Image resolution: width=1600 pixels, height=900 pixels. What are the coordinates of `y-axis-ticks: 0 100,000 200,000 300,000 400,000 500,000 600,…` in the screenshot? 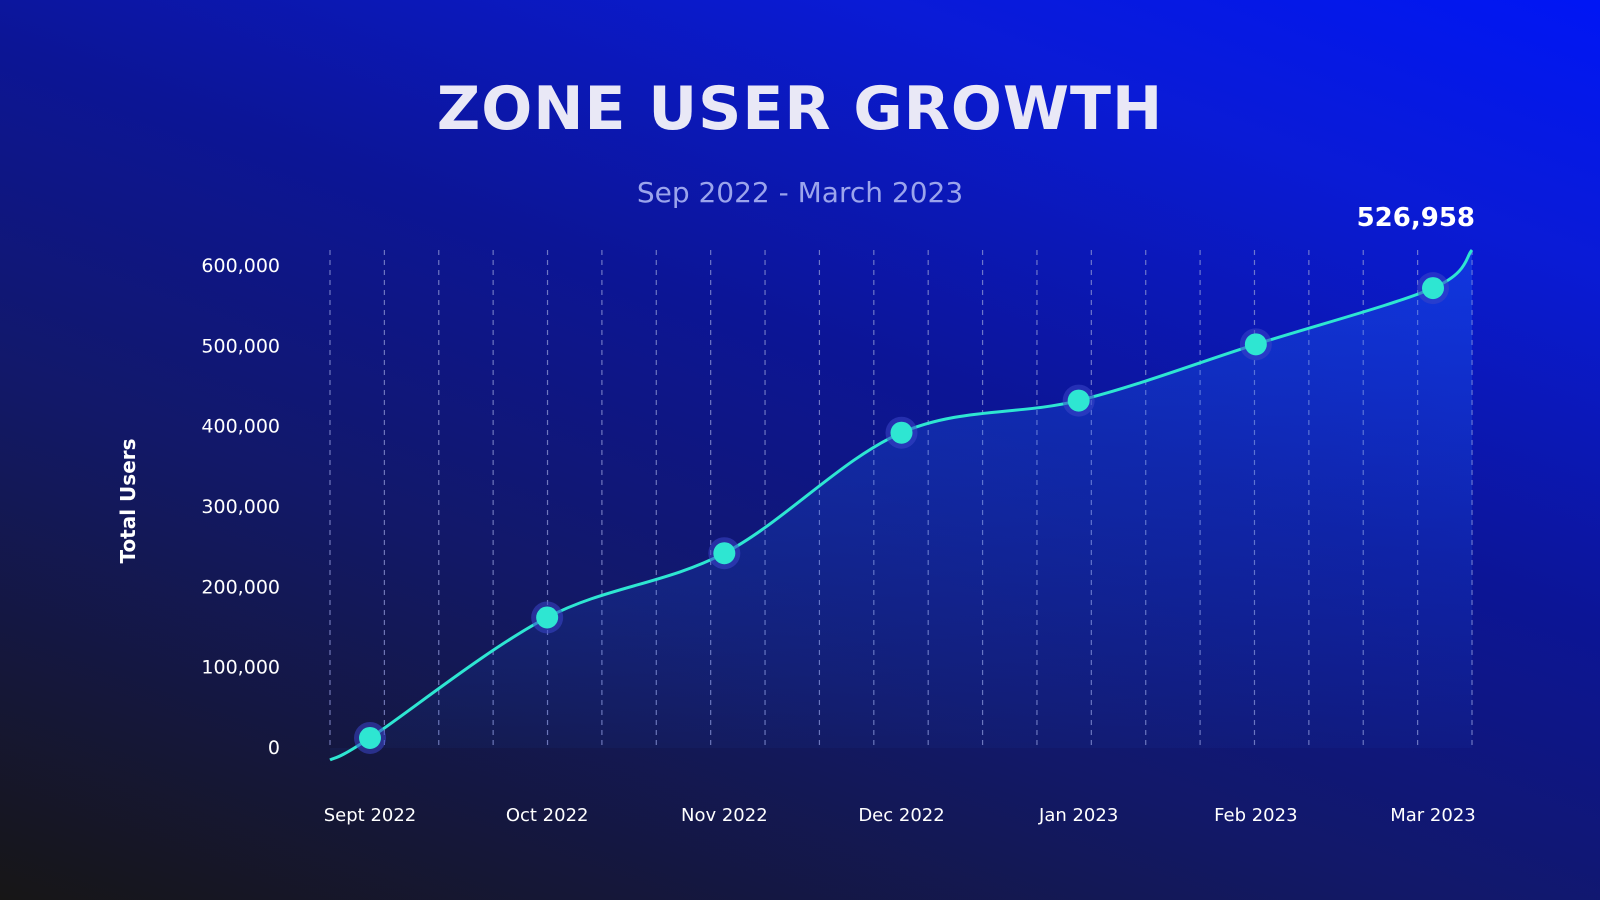 It's located at (240, 507).